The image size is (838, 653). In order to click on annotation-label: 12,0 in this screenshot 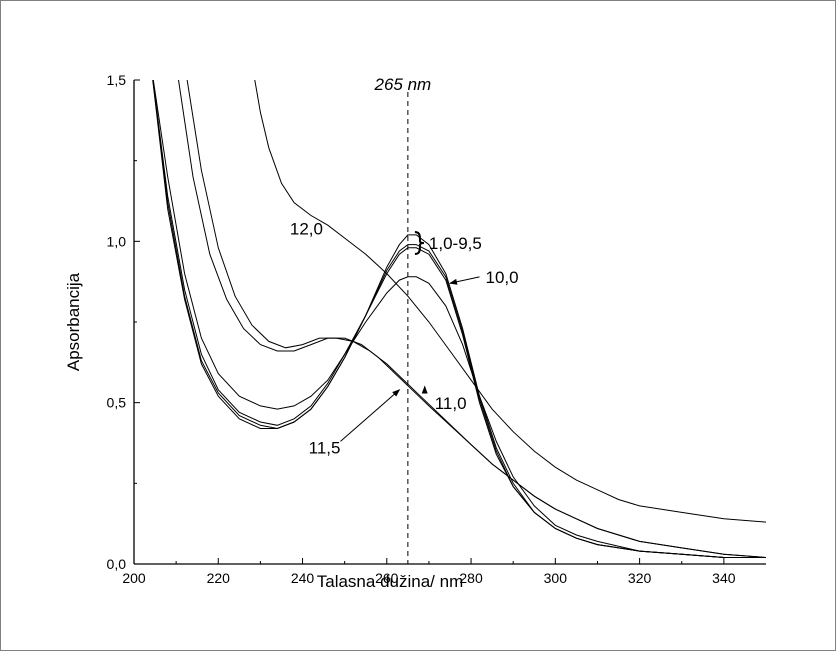, I will do `click(306, 228)`.